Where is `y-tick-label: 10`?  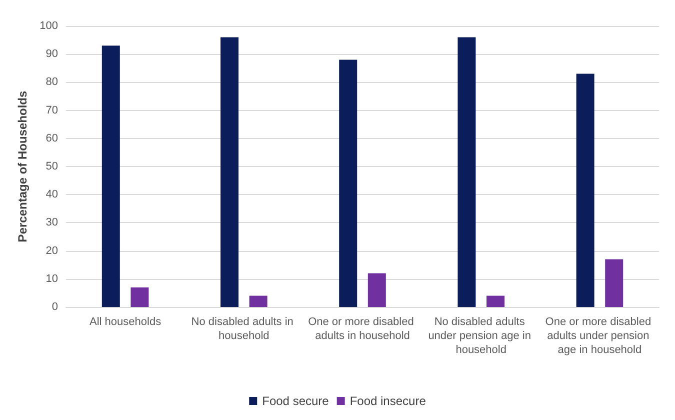 y-tick-label: 10 is located at coordinates (52, 278).